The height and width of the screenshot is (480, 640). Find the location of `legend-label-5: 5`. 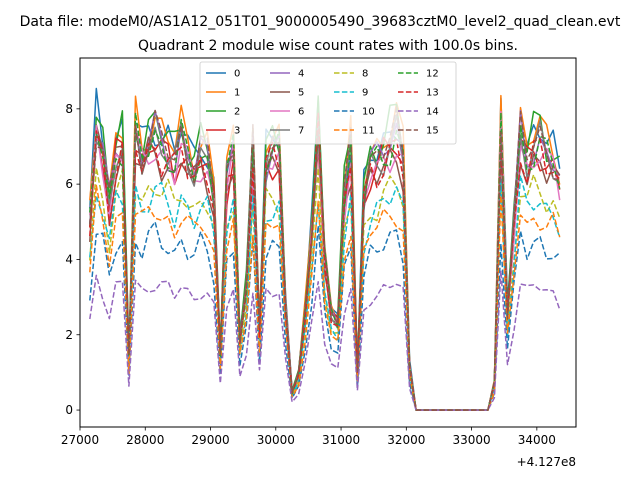

legend-label-5: 5 is located at coordinates (301, 93).